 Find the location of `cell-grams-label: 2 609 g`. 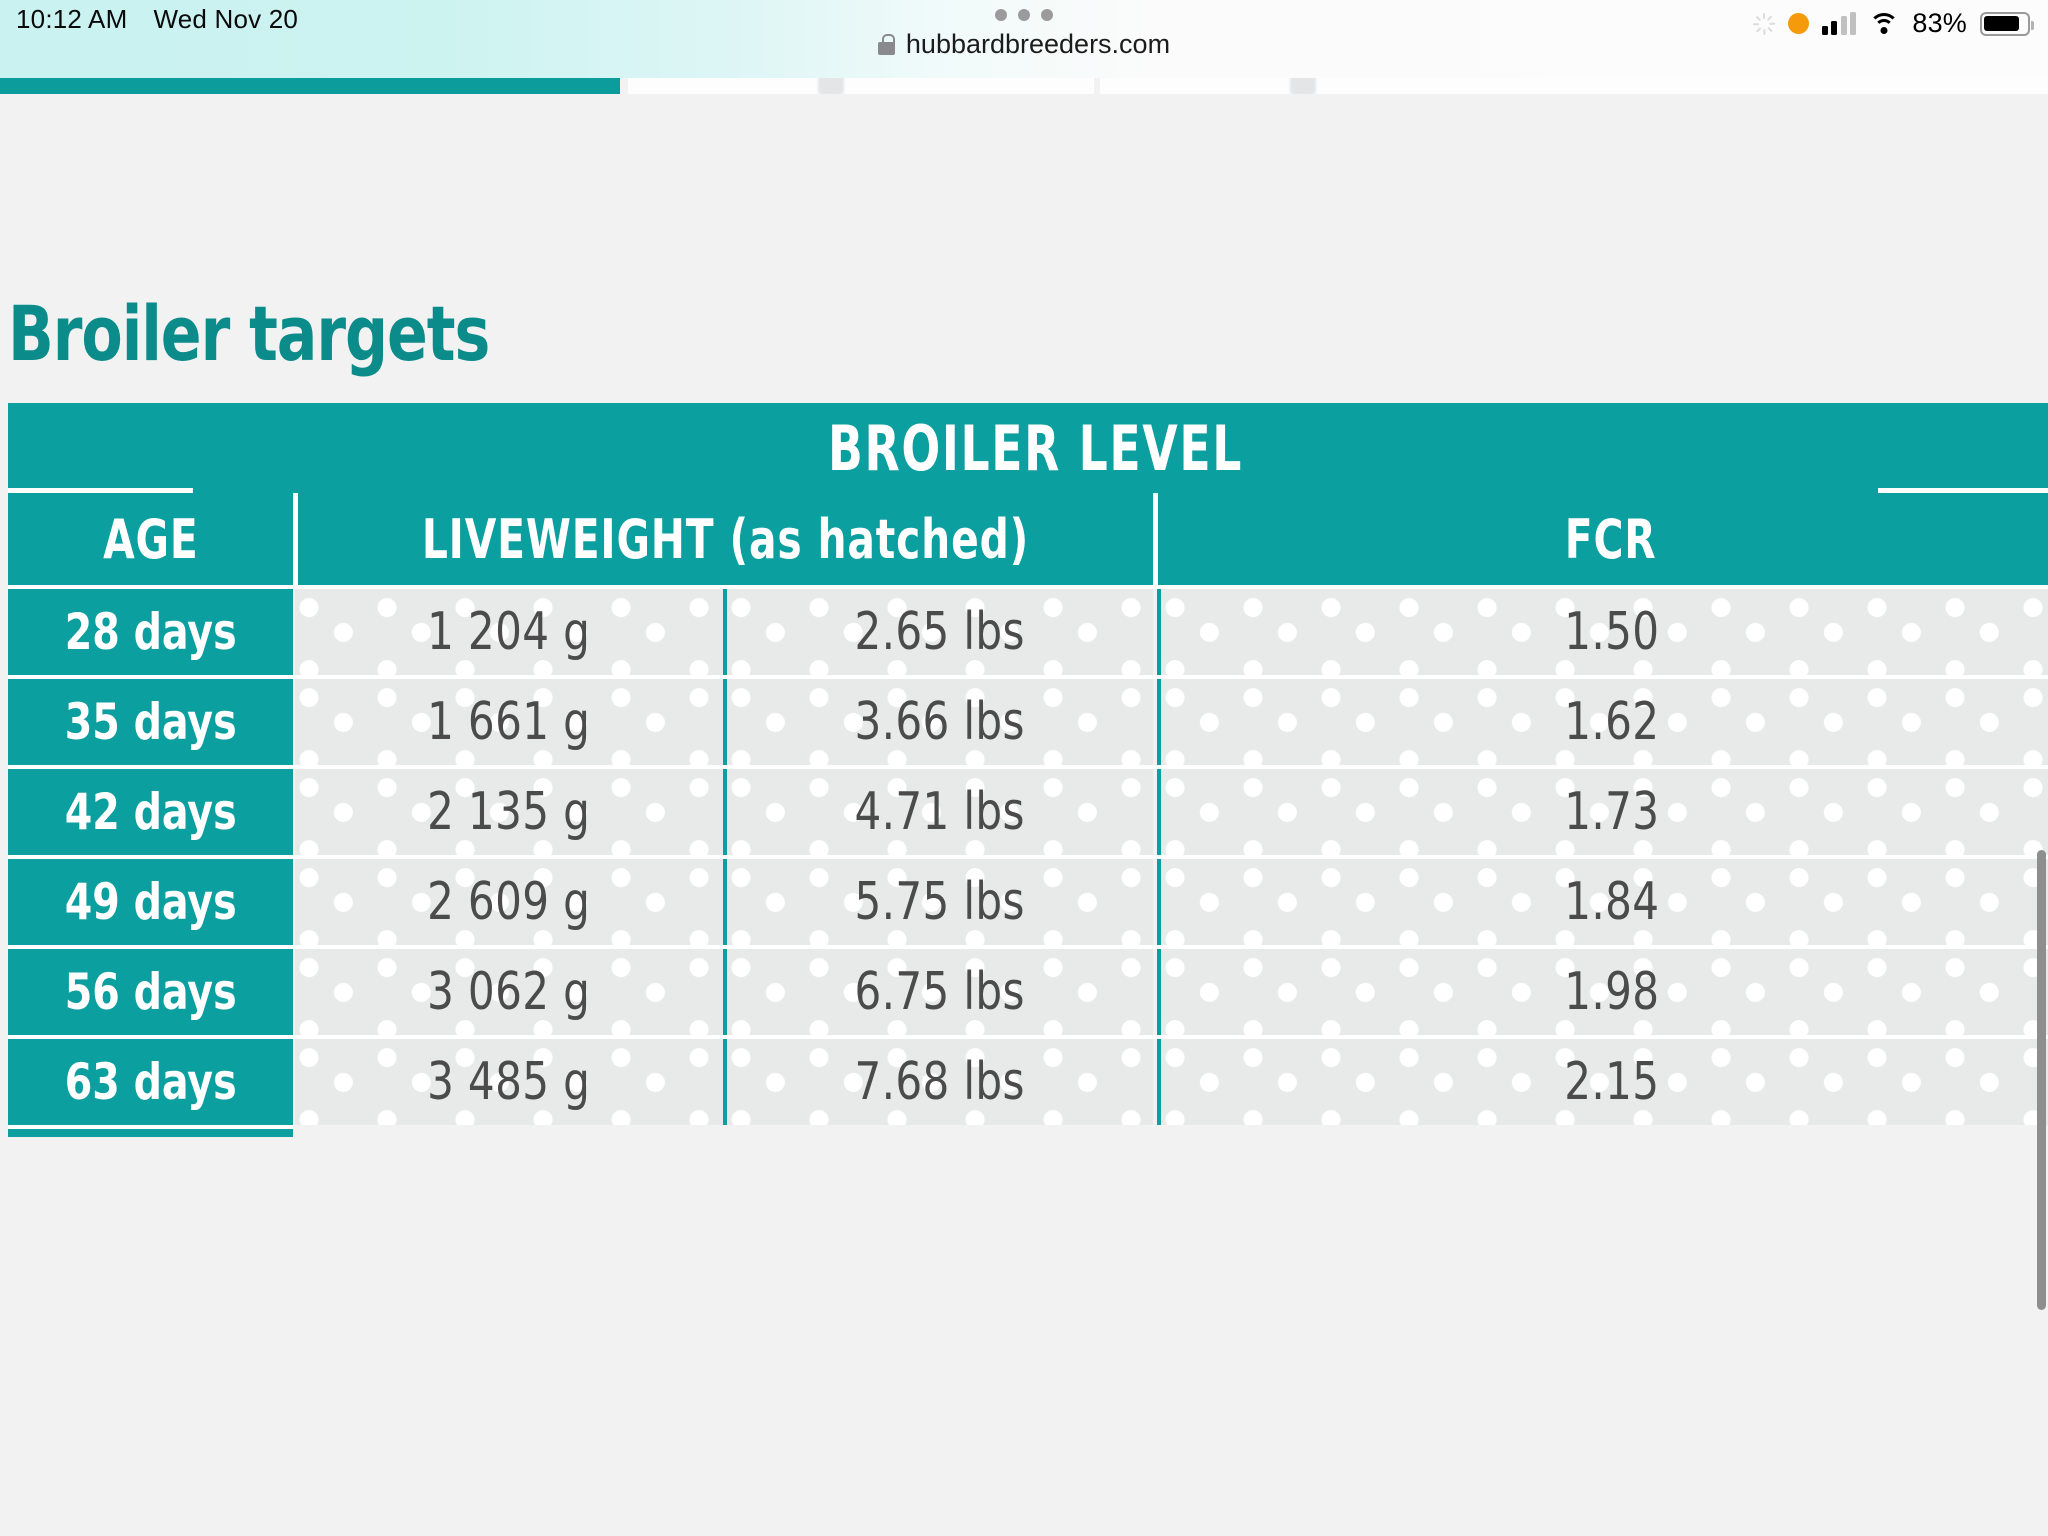

cell-grams-label: 2 609 g is located at coordinates (509, 902).